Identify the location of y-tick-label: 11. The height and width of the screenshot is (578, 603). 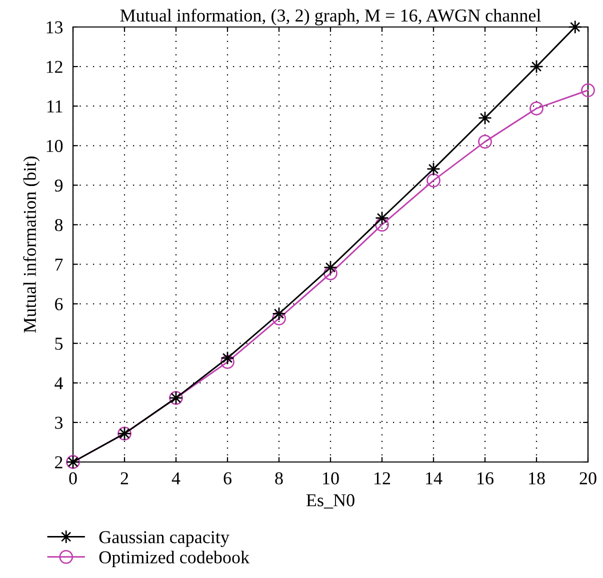
(54, 106).